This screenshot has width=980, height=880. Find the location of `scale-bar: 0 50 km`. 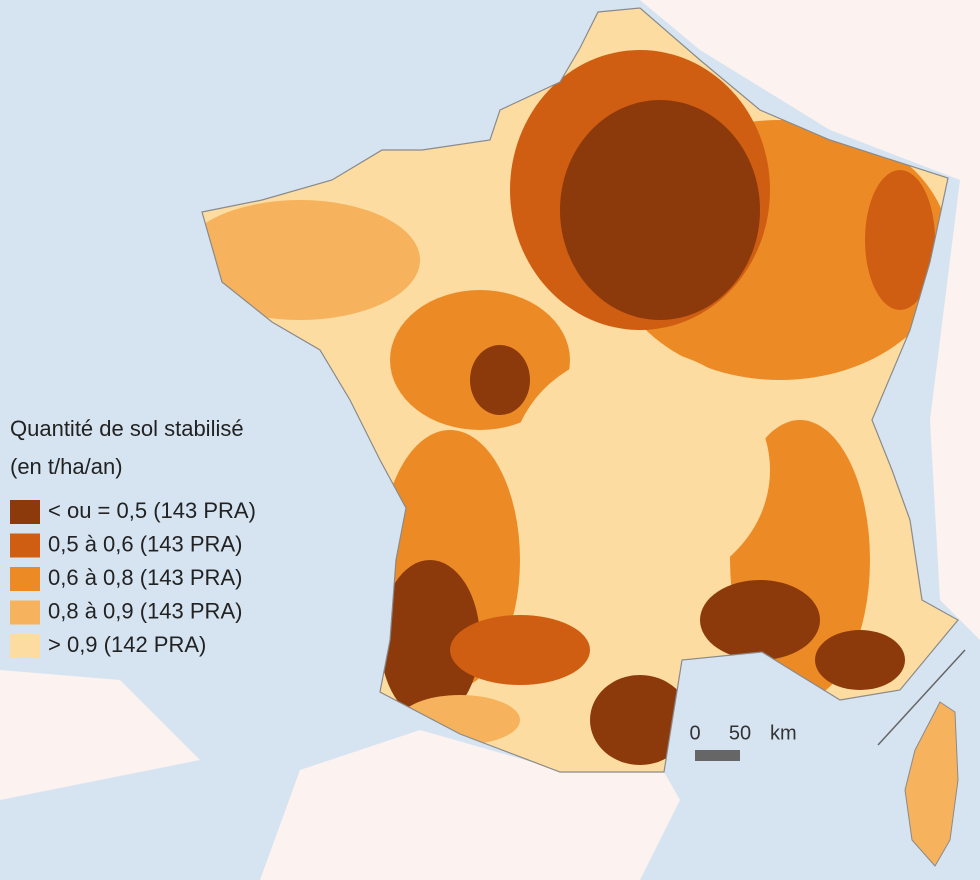

scale-bar: 0 50 km is located at coordinates (743, 741).